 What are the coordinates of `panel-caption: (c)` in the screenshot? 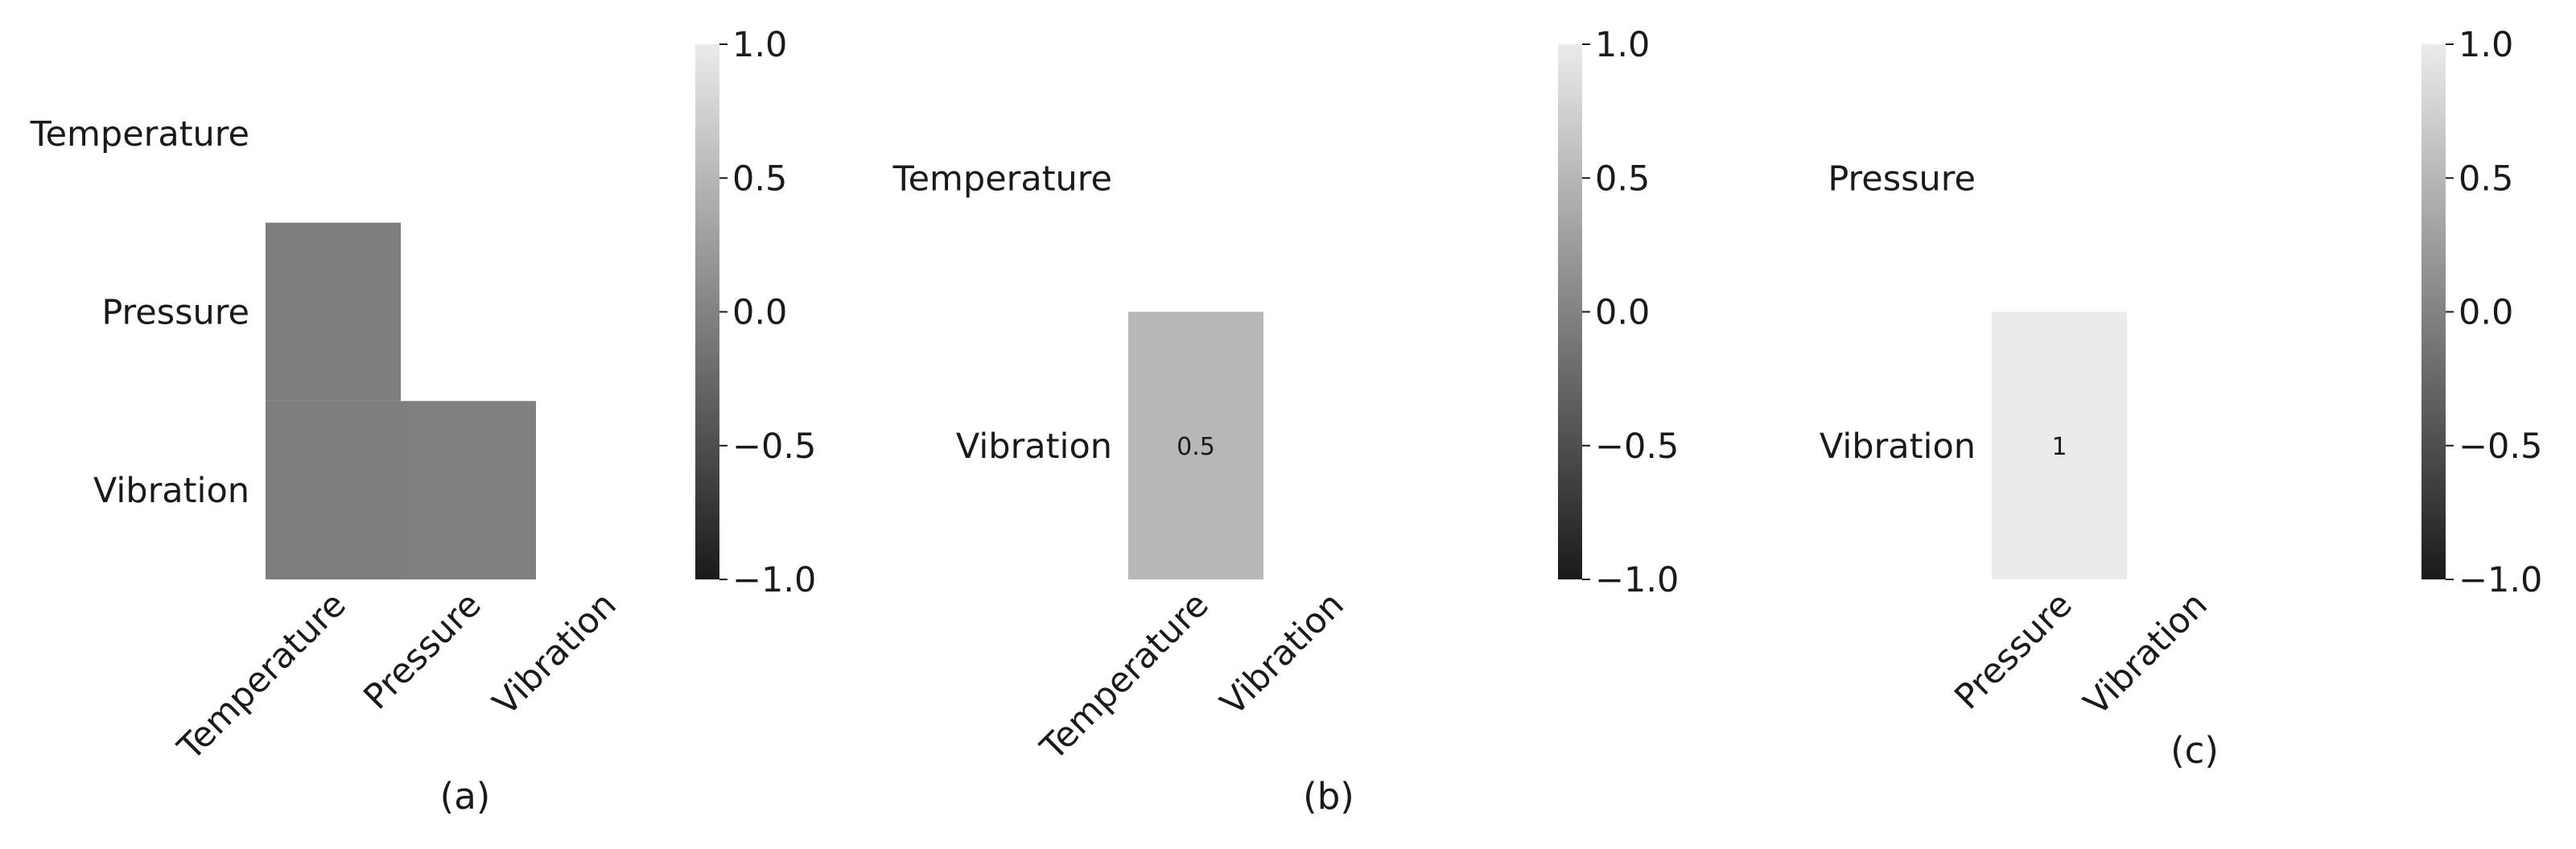 It's located at (2194, 750).